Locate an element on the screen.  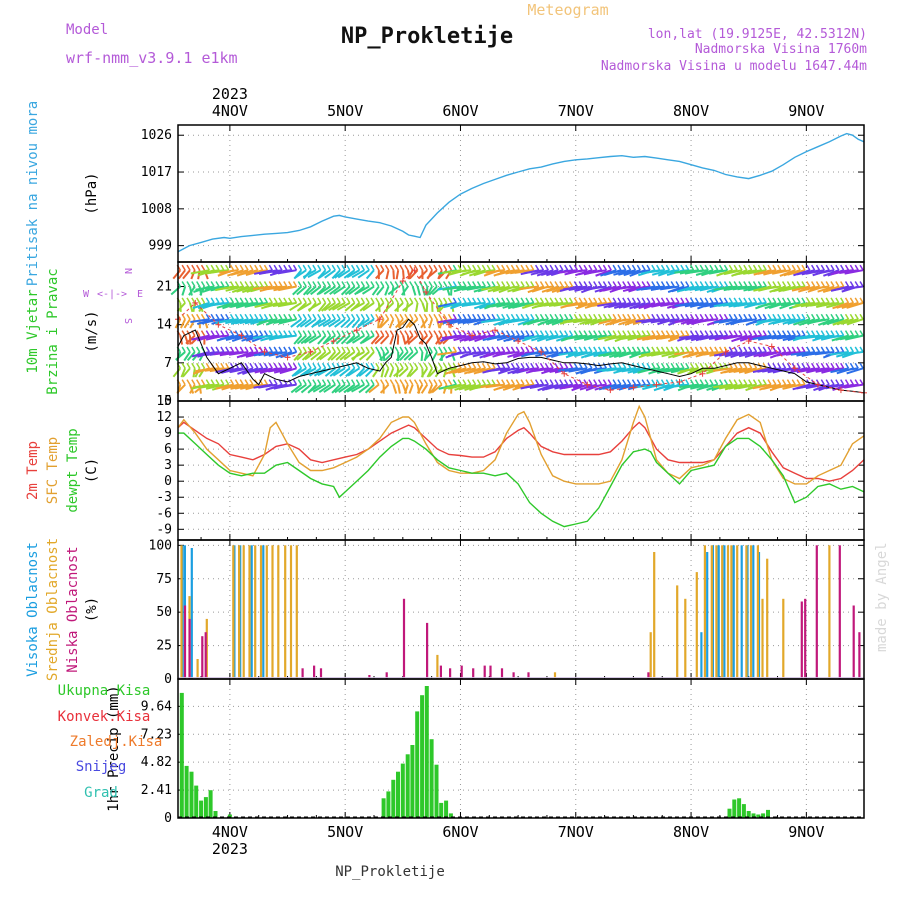
location-coordinates: lon,lat (19.9125E, 42.5312N) is located at coordinates (757, 34).